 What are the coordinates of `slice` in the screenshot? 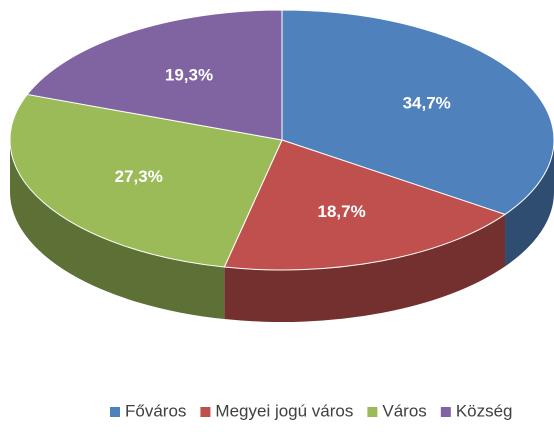 It's located at (154, 75).